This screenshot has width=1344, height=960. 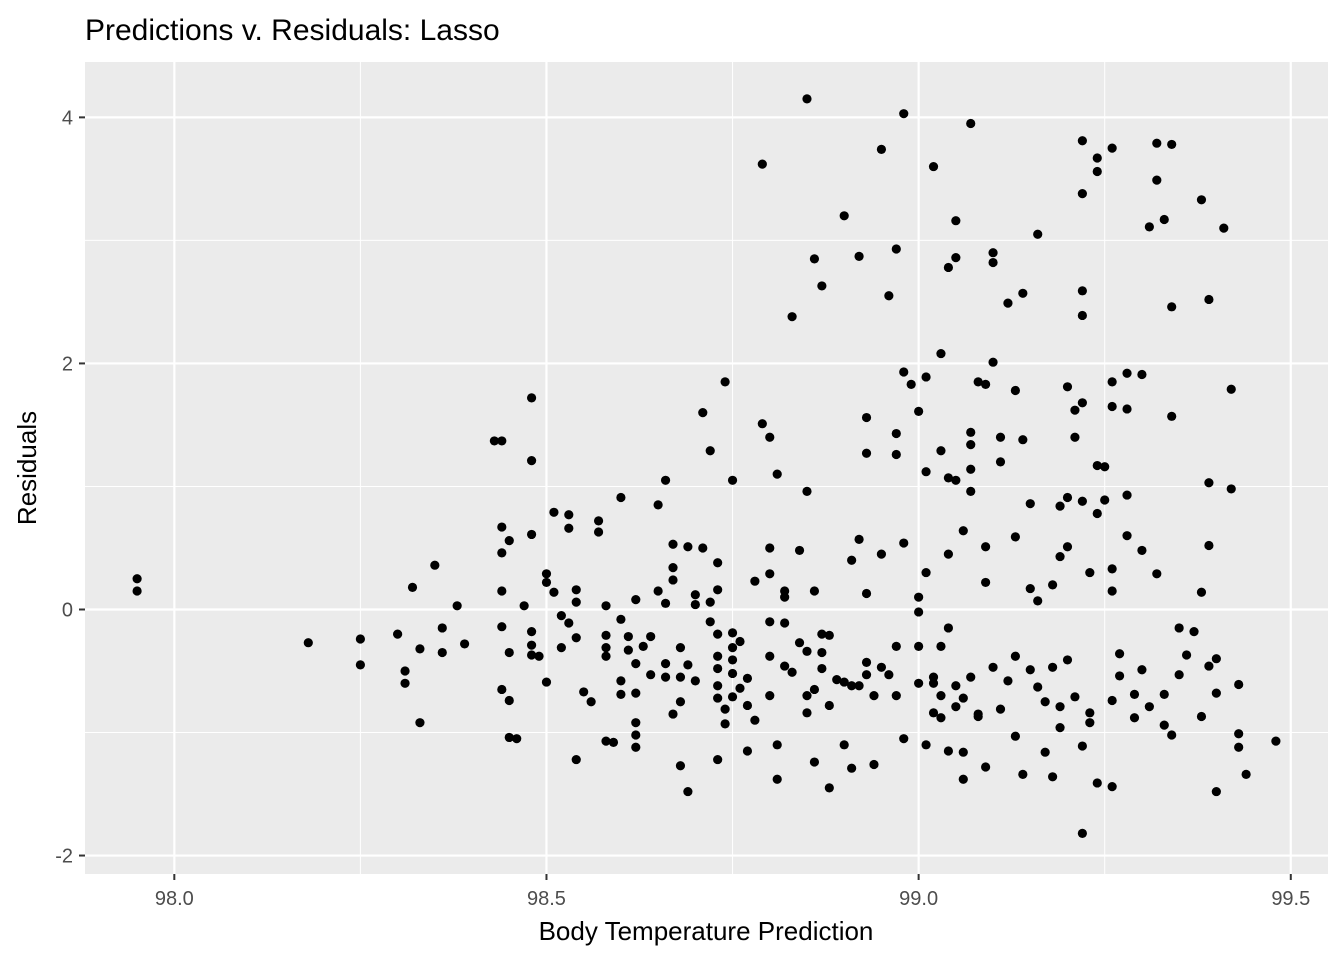 What do you see at coordinates (67, 364) in the screenshot?
I see `y-tick-label: 2` at bounding box center [67, 364].